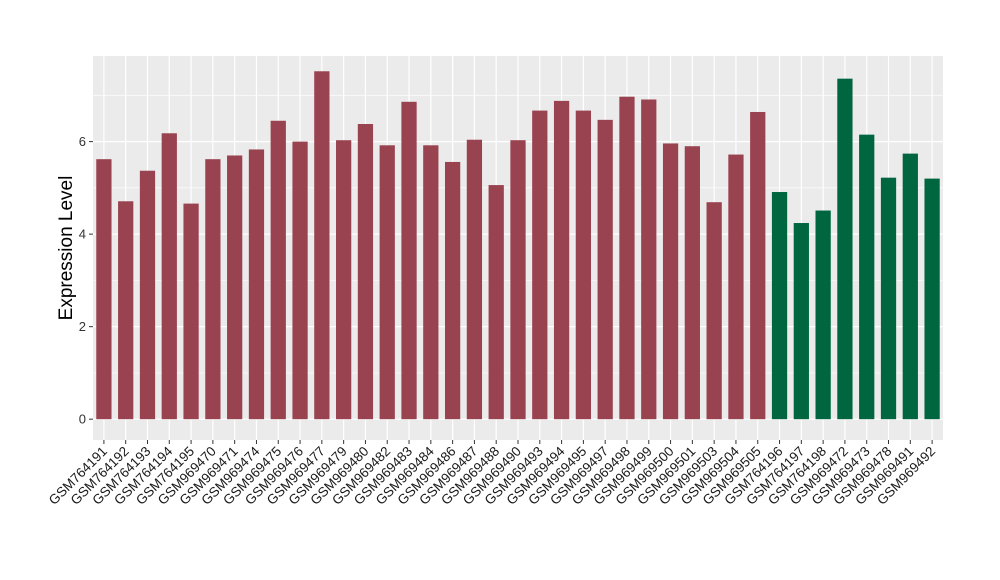 The image size is (1000, 580). Describe the element at coordinates (66, 248) in the screenshot. I see `y-axis-title: Expression Level` at that location.